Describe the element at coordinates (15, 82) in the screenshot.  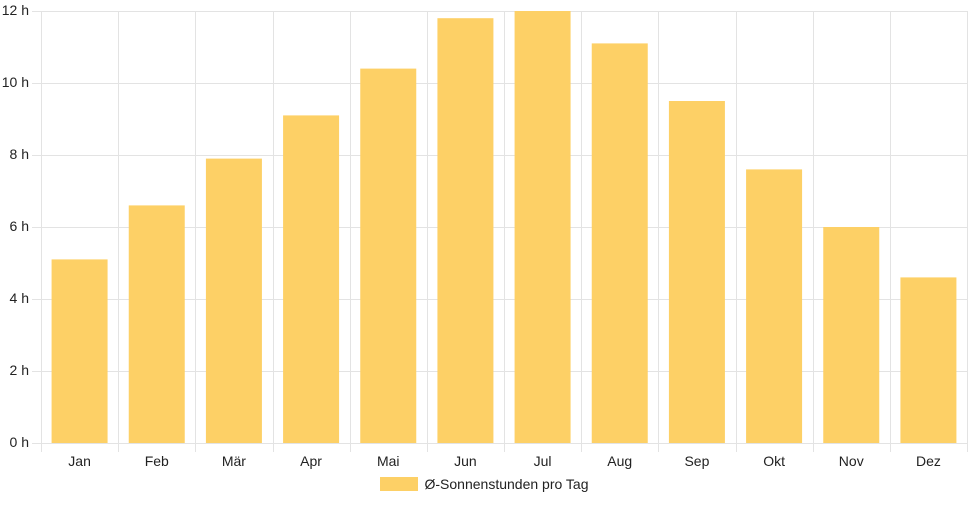
I see `y-tick-label: 10 h` at that location.